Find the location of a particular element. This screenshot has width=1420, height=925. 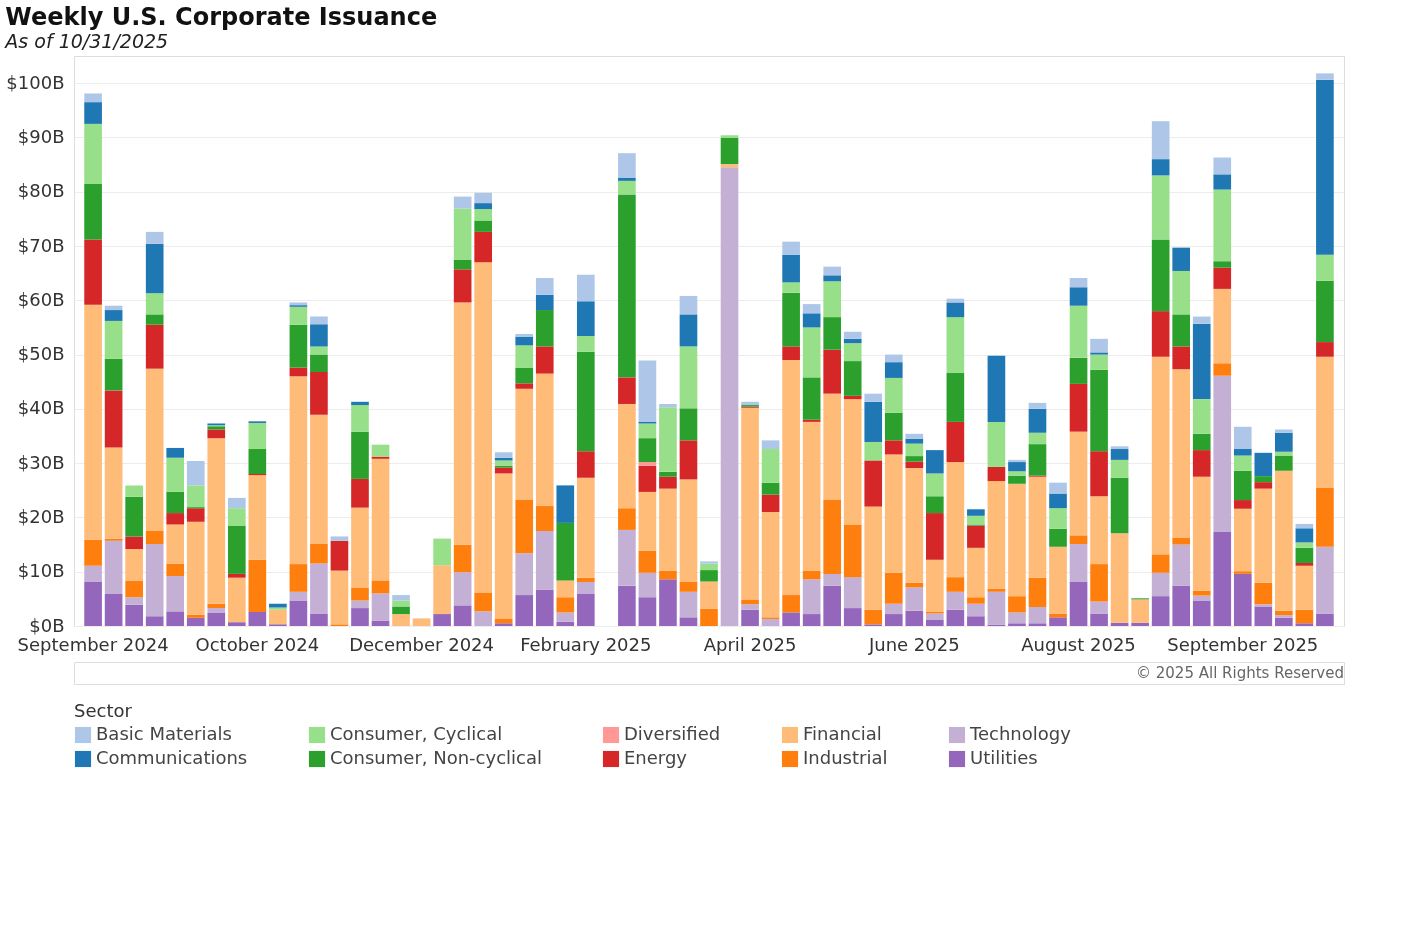

y-tick-label: $30B is located at coordinates (41, 462).